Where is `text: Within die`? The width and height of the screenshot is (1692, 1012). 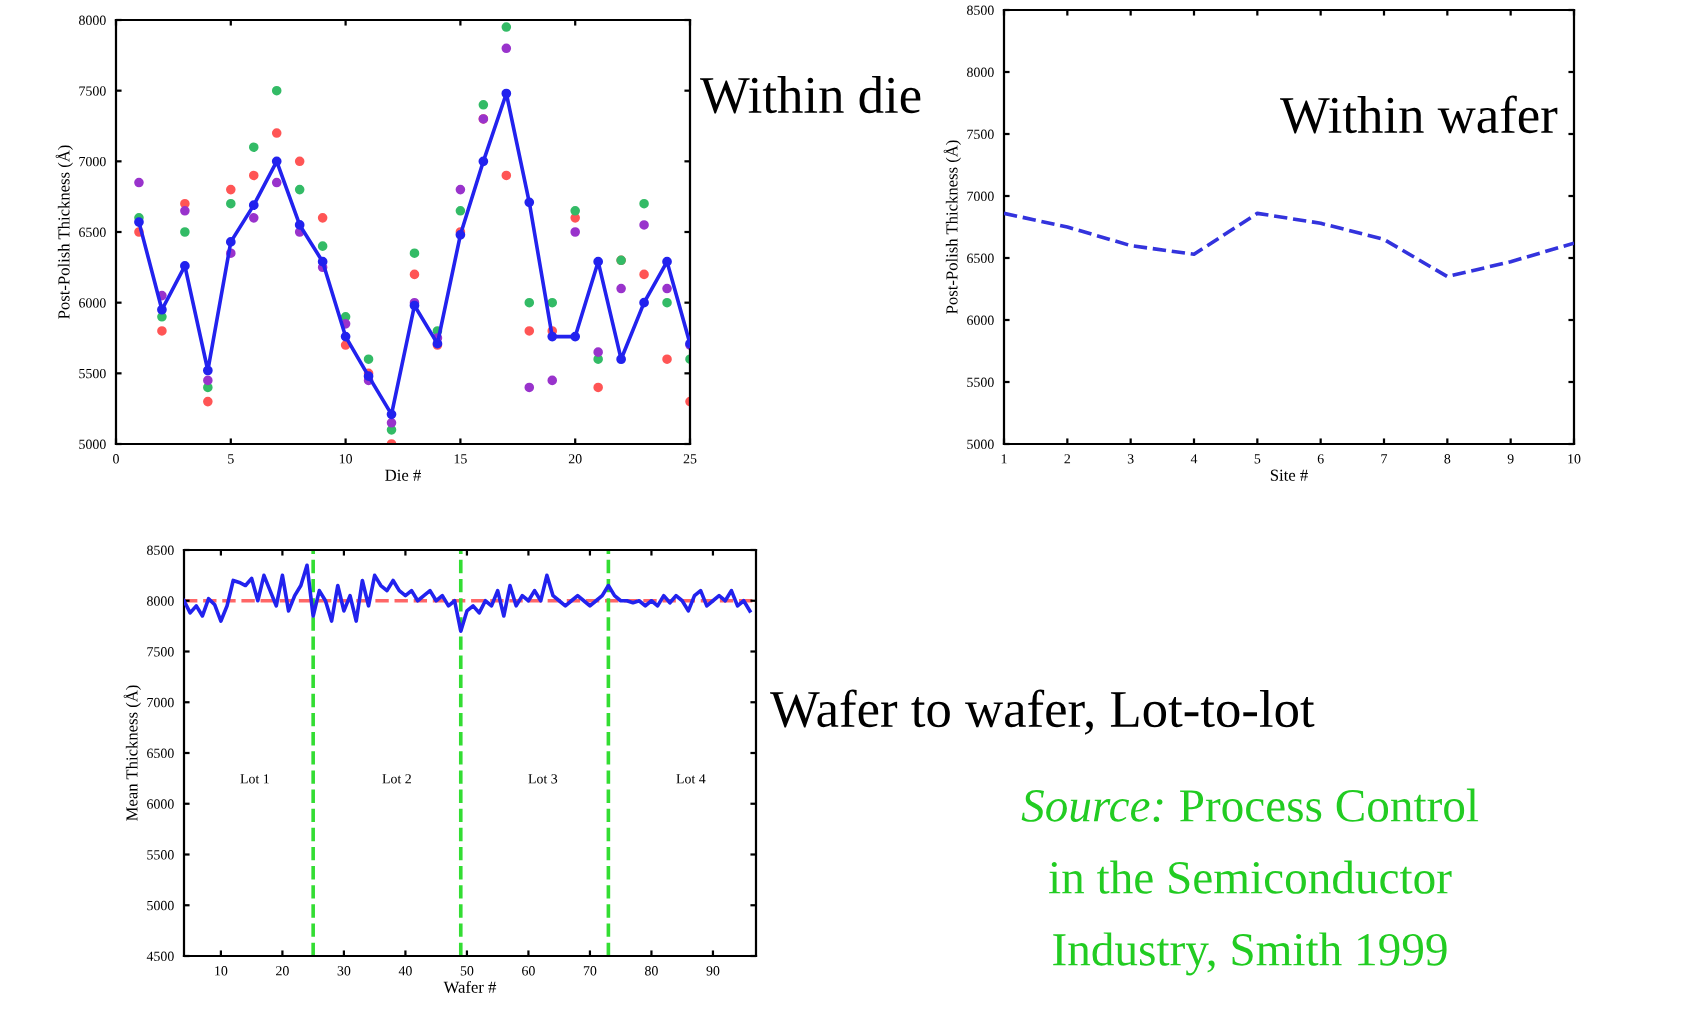 text: Within die is located at coordinates (810, 95).